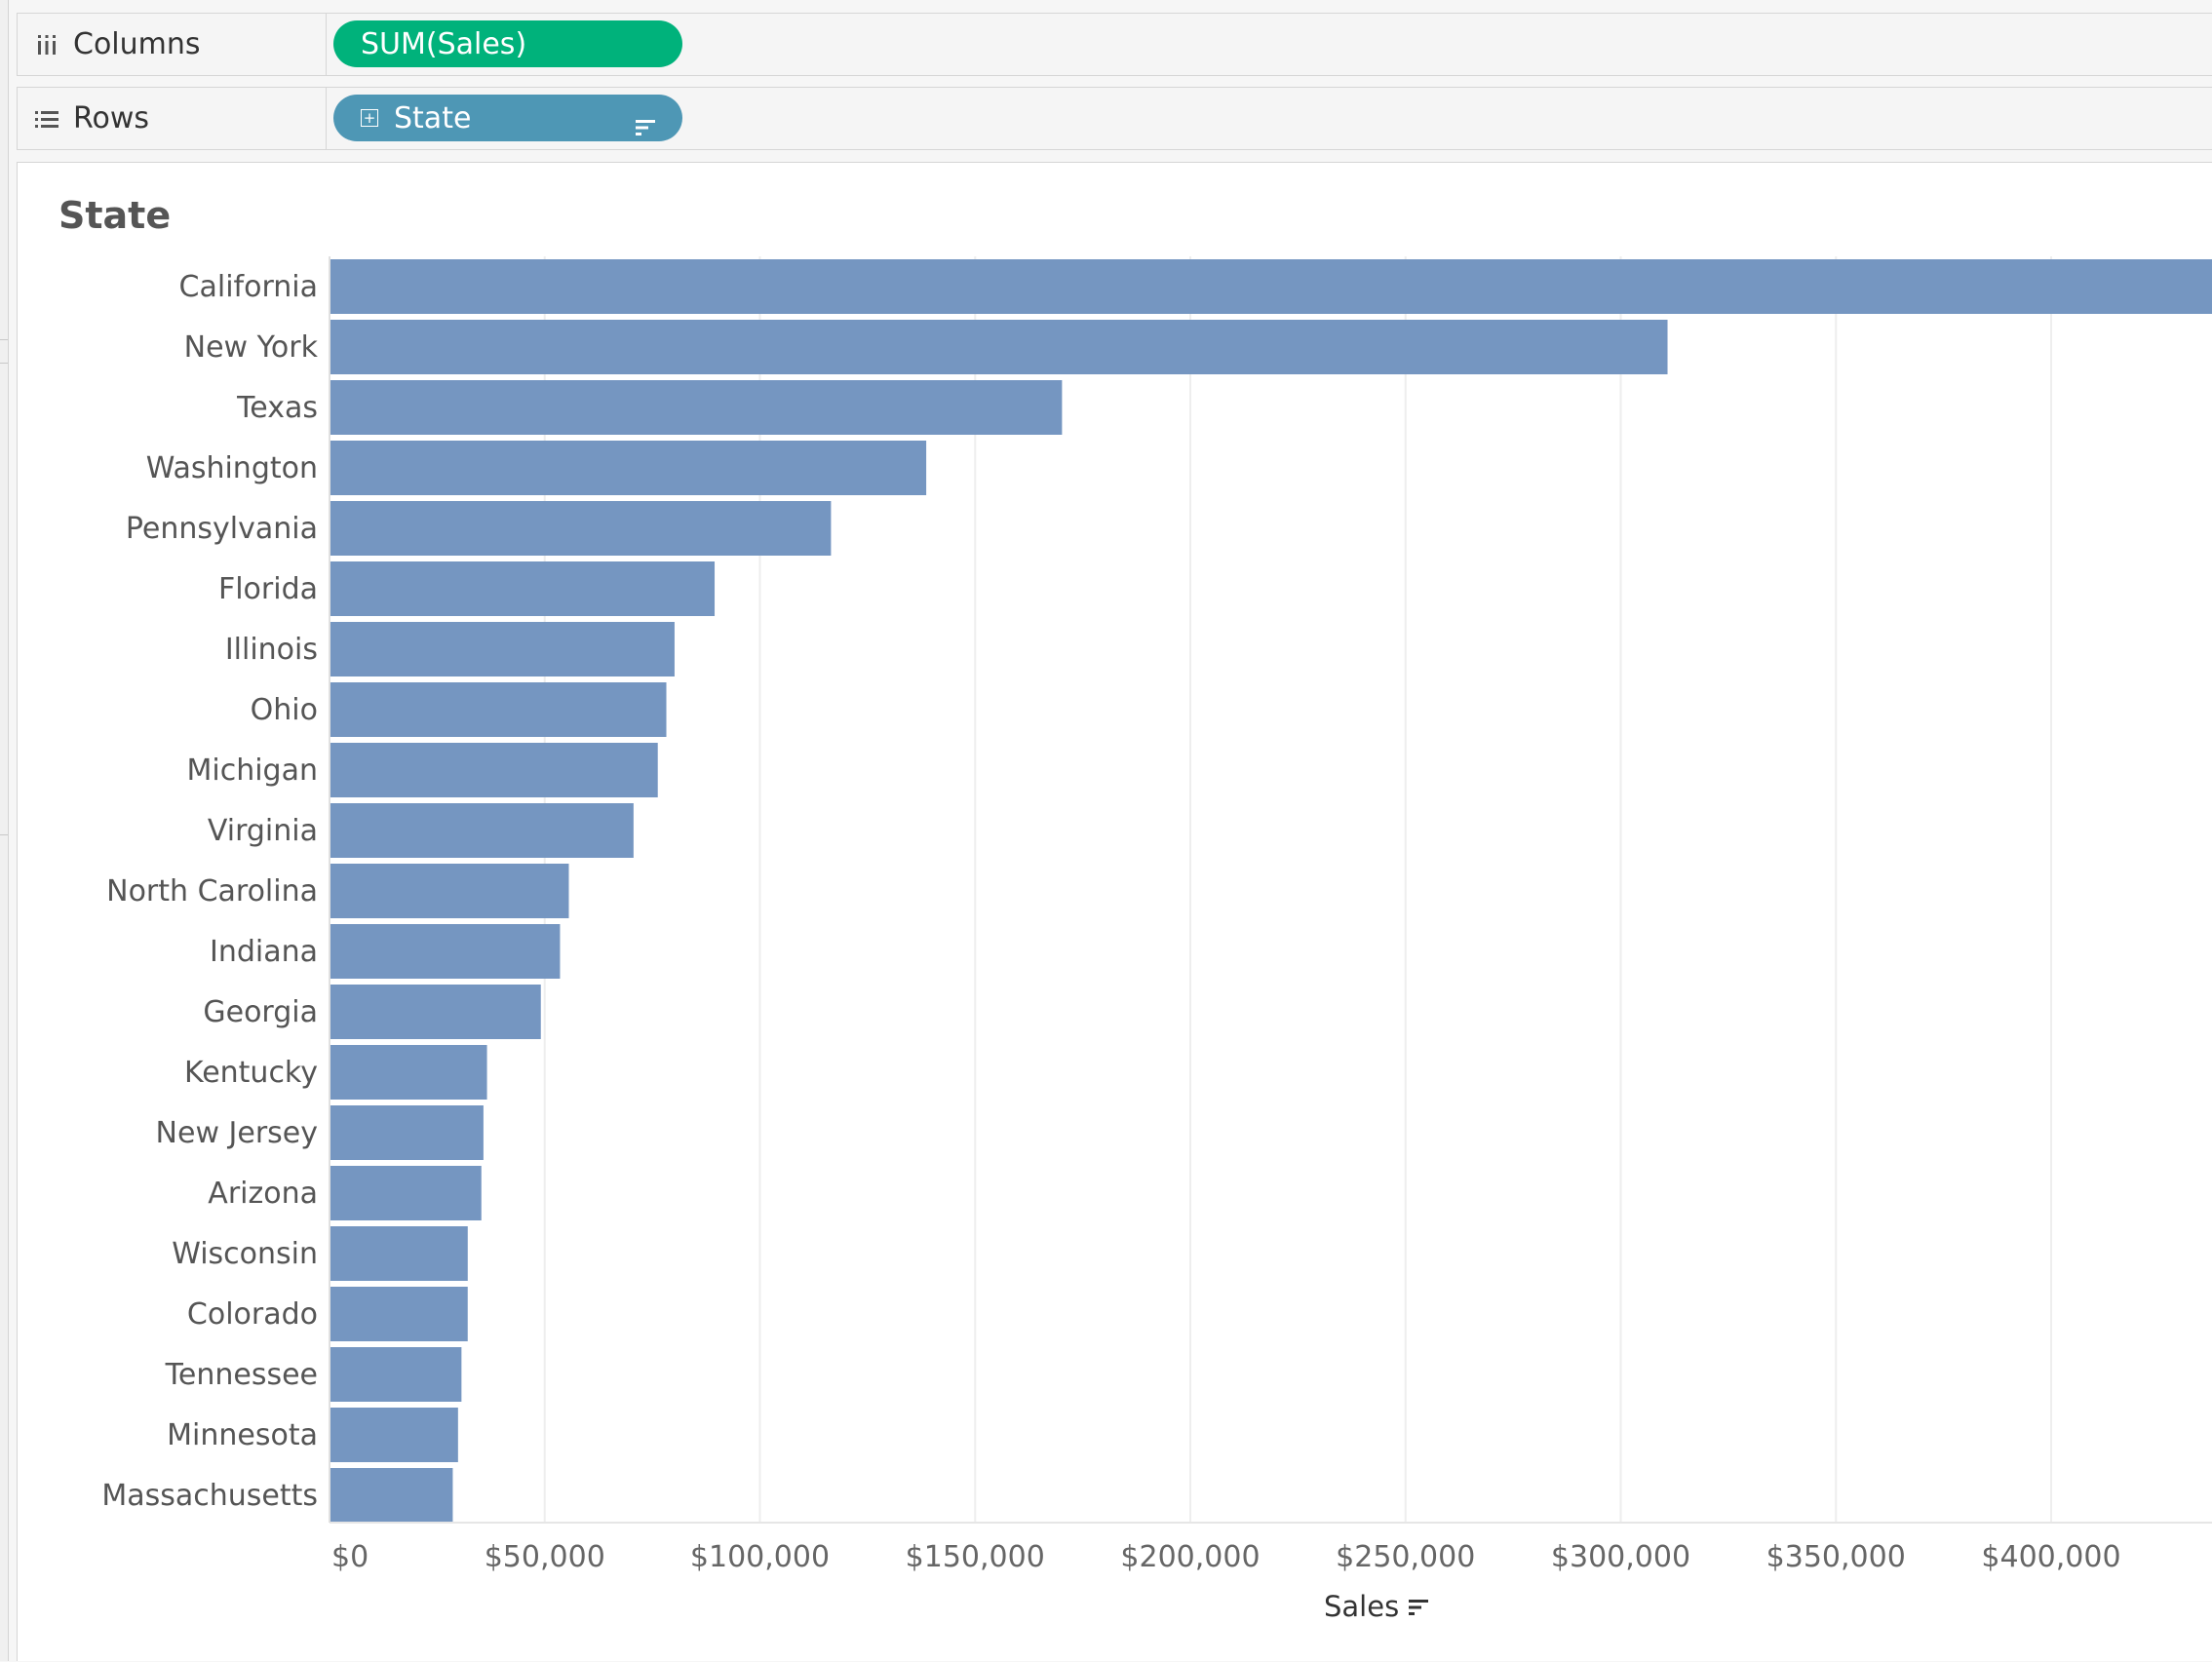  I want to click on category-label: Tennessee, so click(241, 1375).